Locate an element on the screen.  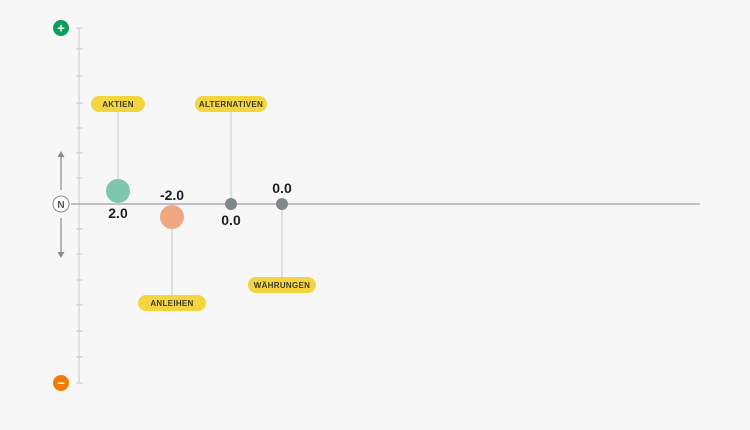
category-label: AKTIEN is located at coordinates (118, 104).